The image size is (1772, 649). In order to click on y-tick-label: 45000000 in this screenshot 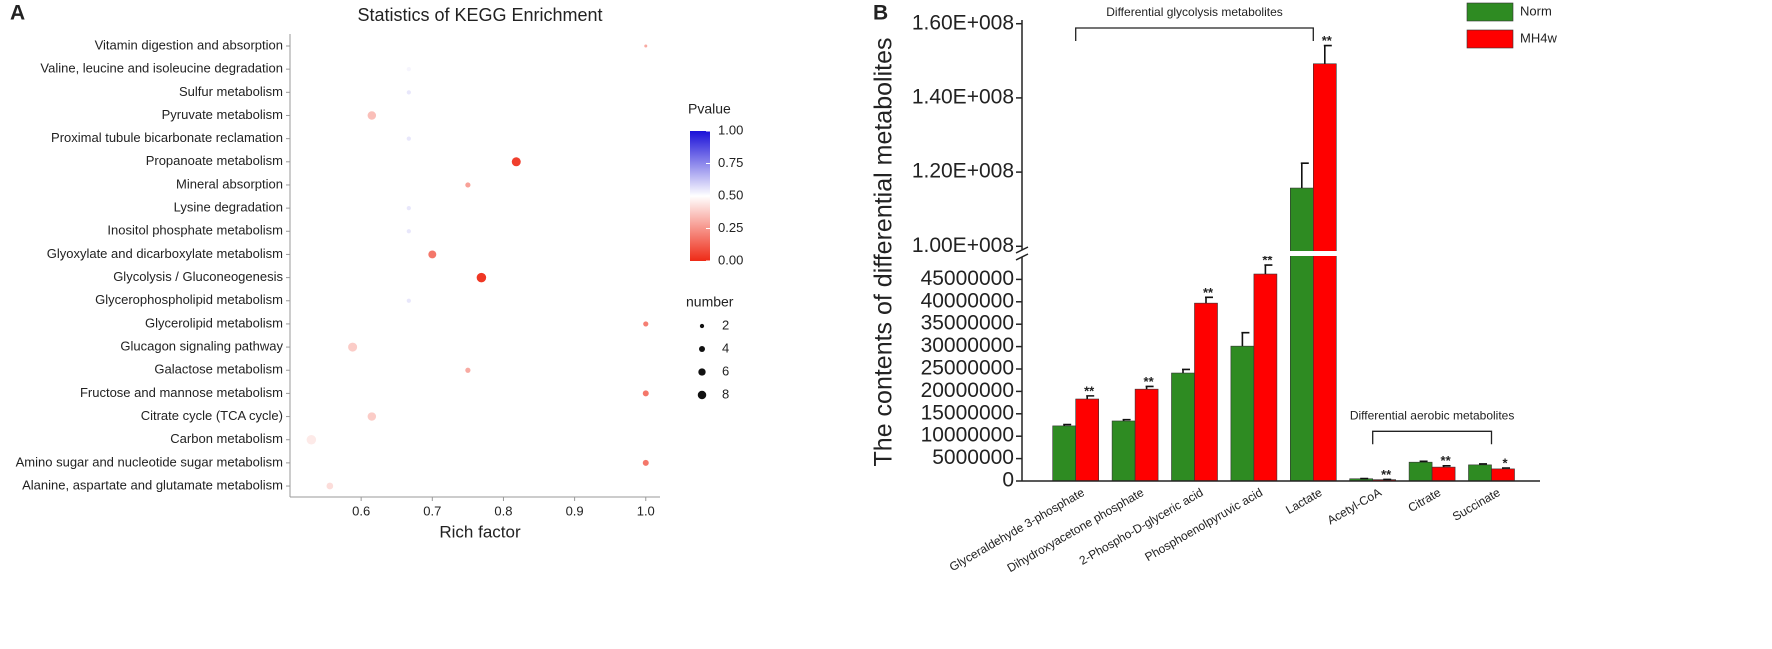, I will do `click(967, 278)`.